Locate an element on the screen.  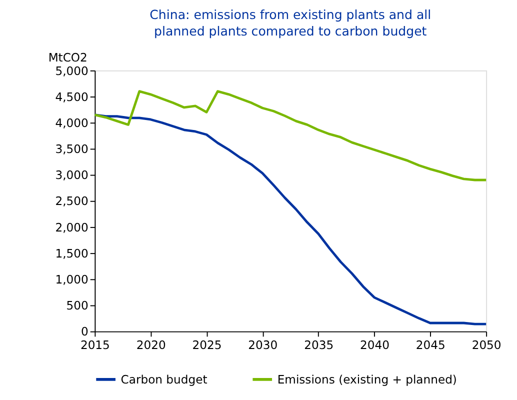
y-tick-label: 4,500 is located at coordinates (71, 97).